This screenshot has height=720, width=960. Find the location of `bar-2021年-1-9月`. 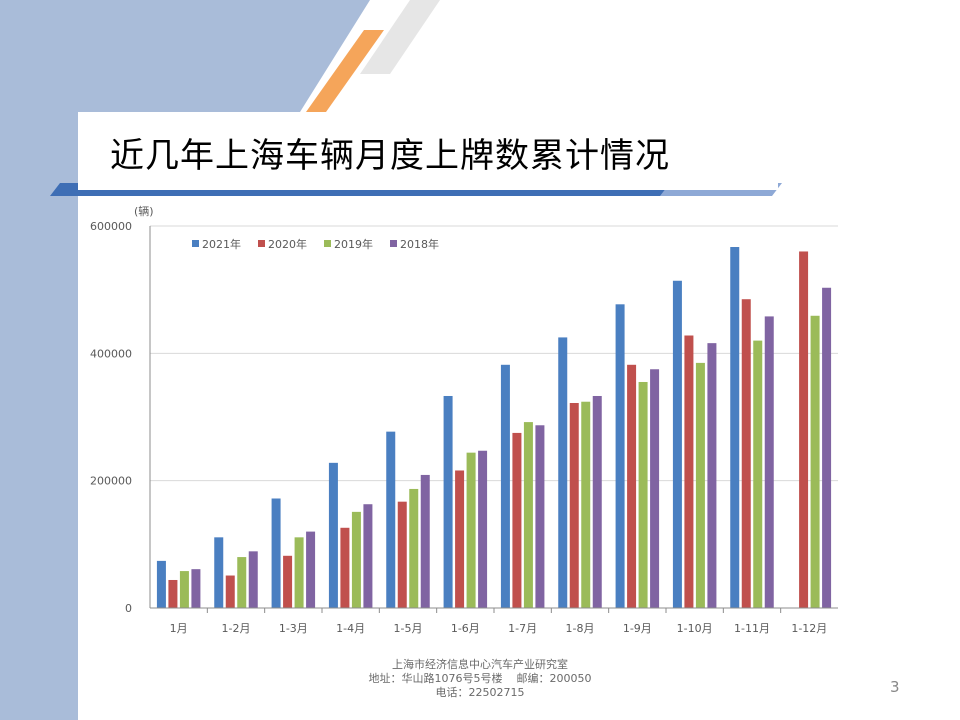

bar-2021年-1-9月 is located at coordinates (620, 456).